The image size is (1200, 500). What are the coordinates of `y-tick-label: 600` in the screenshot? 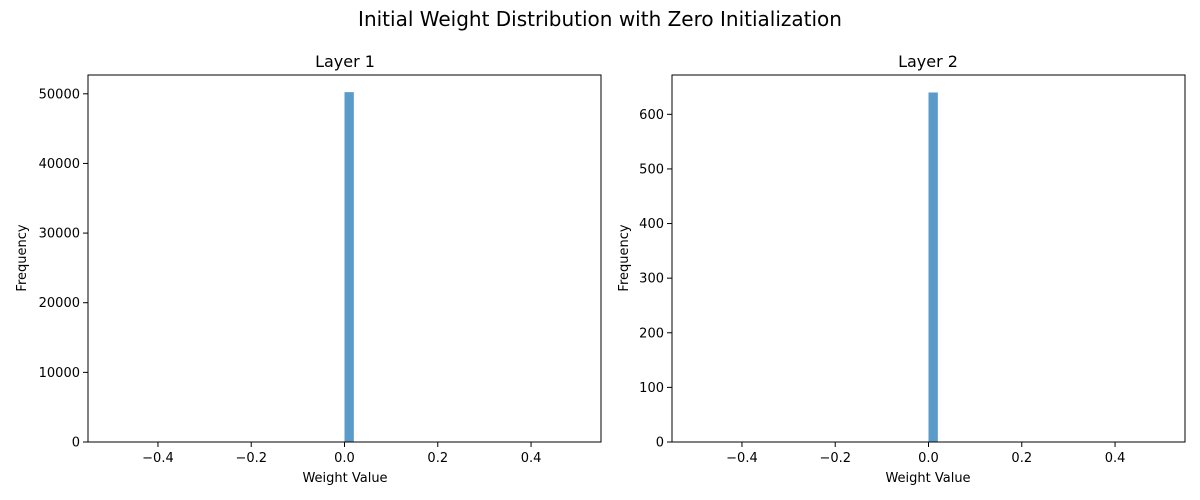 It's located at (651, 115).